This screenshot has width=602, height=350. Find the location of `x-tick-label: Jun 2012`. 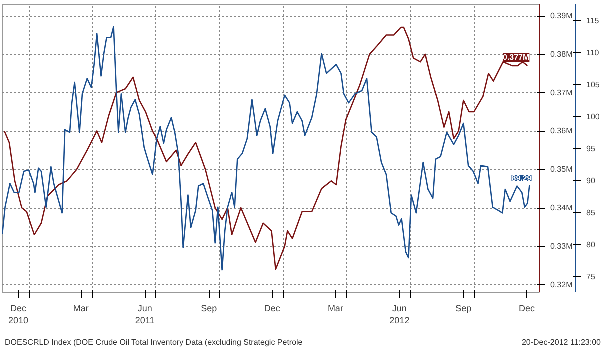

x-tick-label: Jun 2012 is located at coordinates (400, 315).